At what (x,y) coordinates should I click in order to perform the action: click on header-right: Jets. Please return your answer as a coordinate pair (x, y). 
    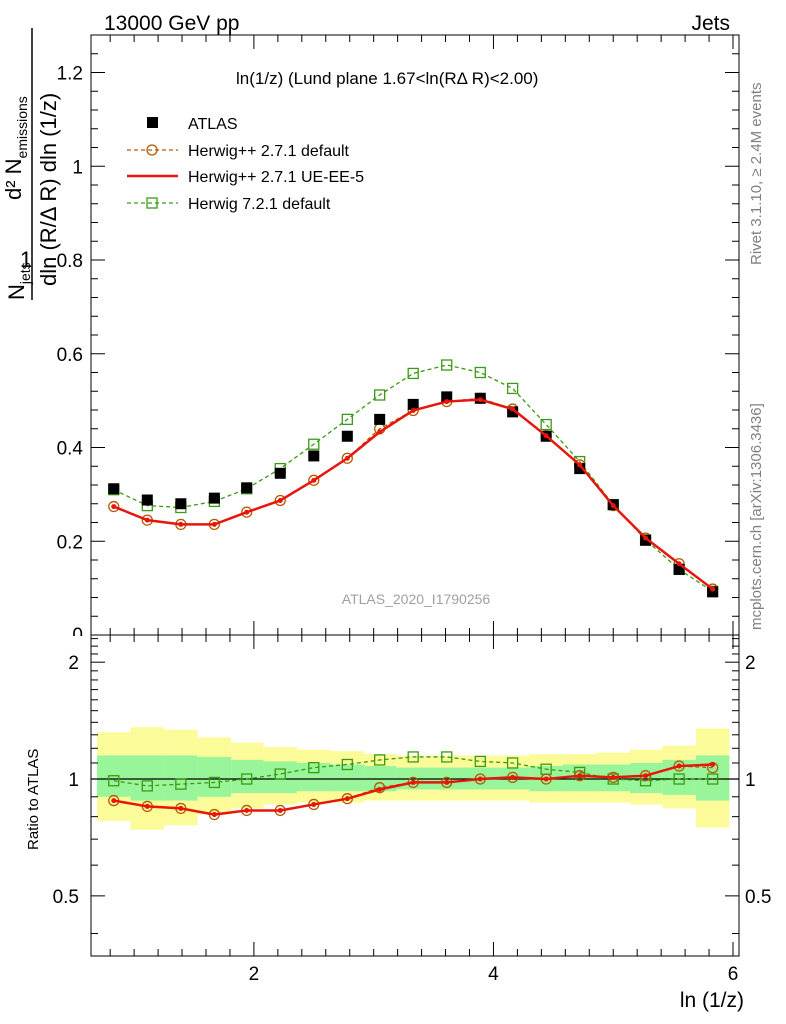
    Looking at the image, I should click on (710, 23).